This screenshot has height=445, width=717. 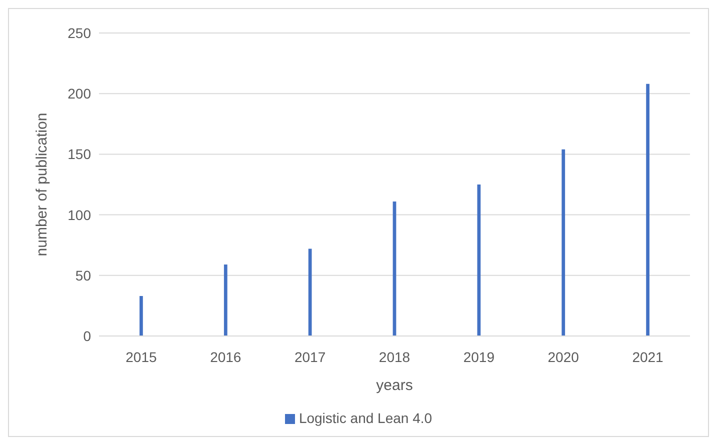 I want to click on x-tick-label: 2015, so click(x=141, y=356).